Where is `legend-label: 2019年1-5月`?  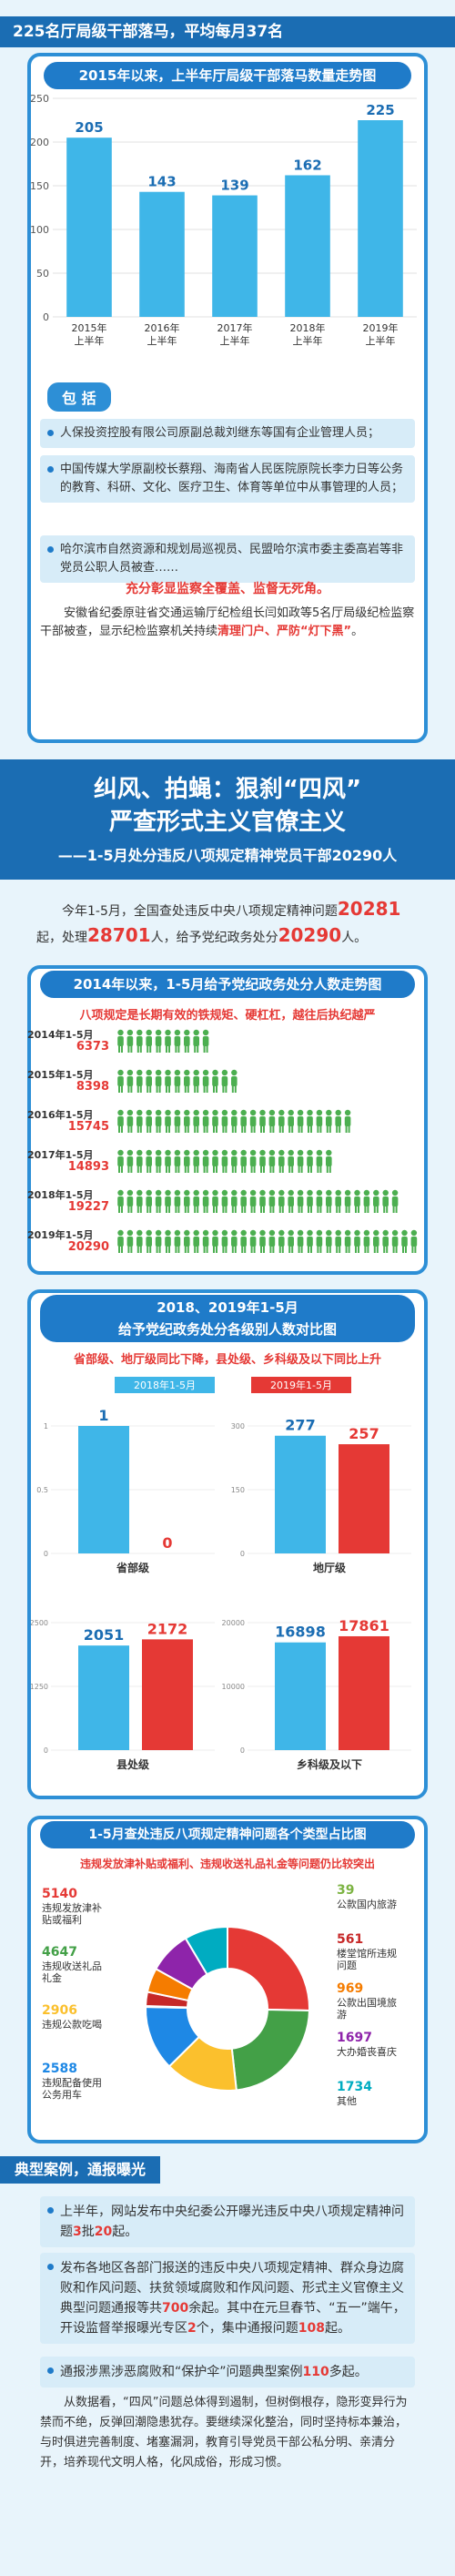
legend-label: 2019年1-5月 is located at coordinates (301, 1385).